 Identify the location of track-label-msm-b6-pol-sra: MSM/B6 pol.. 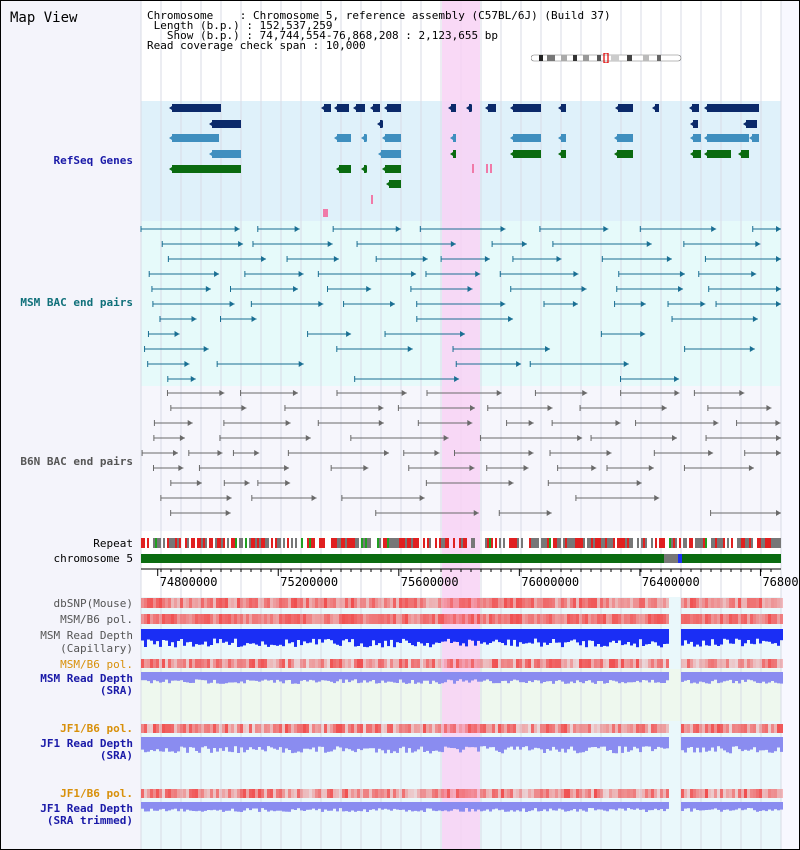
(96, 664).